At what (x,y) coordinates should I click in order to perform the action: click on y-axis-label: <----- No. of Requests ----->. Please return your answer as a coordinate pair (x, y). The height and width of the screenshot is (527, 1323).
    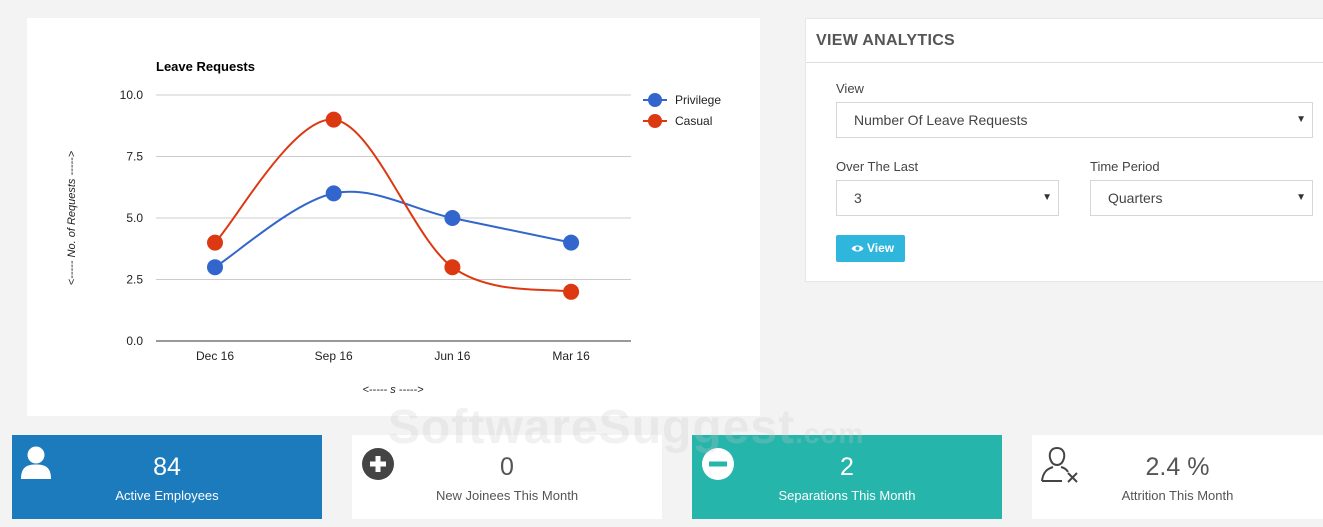
    Looking at the image, I should click on (72, 217).